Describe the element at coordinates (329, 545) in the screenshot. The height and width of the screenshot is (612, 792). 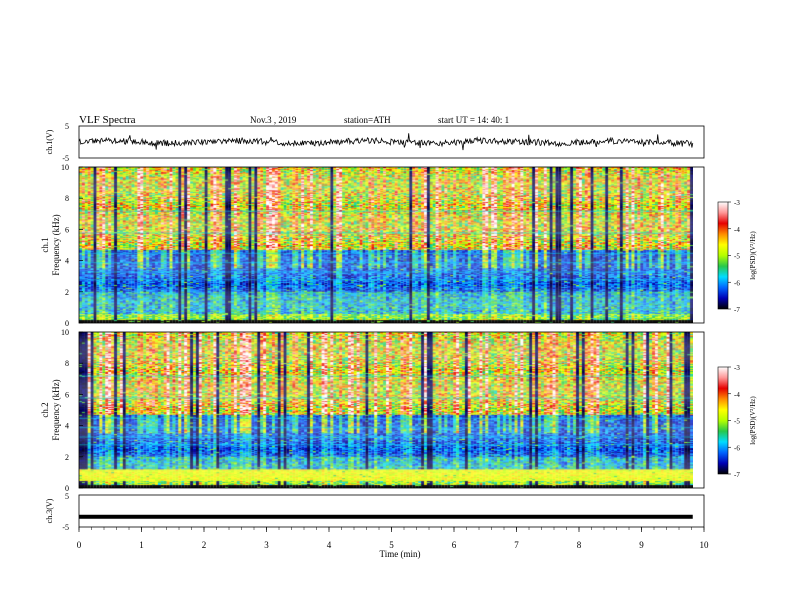
I see `time-axis-tick: 4` at that location.